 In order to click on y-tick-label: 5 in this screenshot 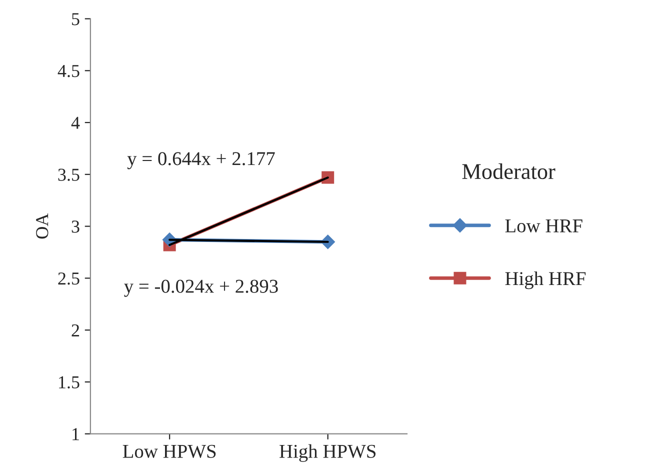, I will do `click(76, 19)`.